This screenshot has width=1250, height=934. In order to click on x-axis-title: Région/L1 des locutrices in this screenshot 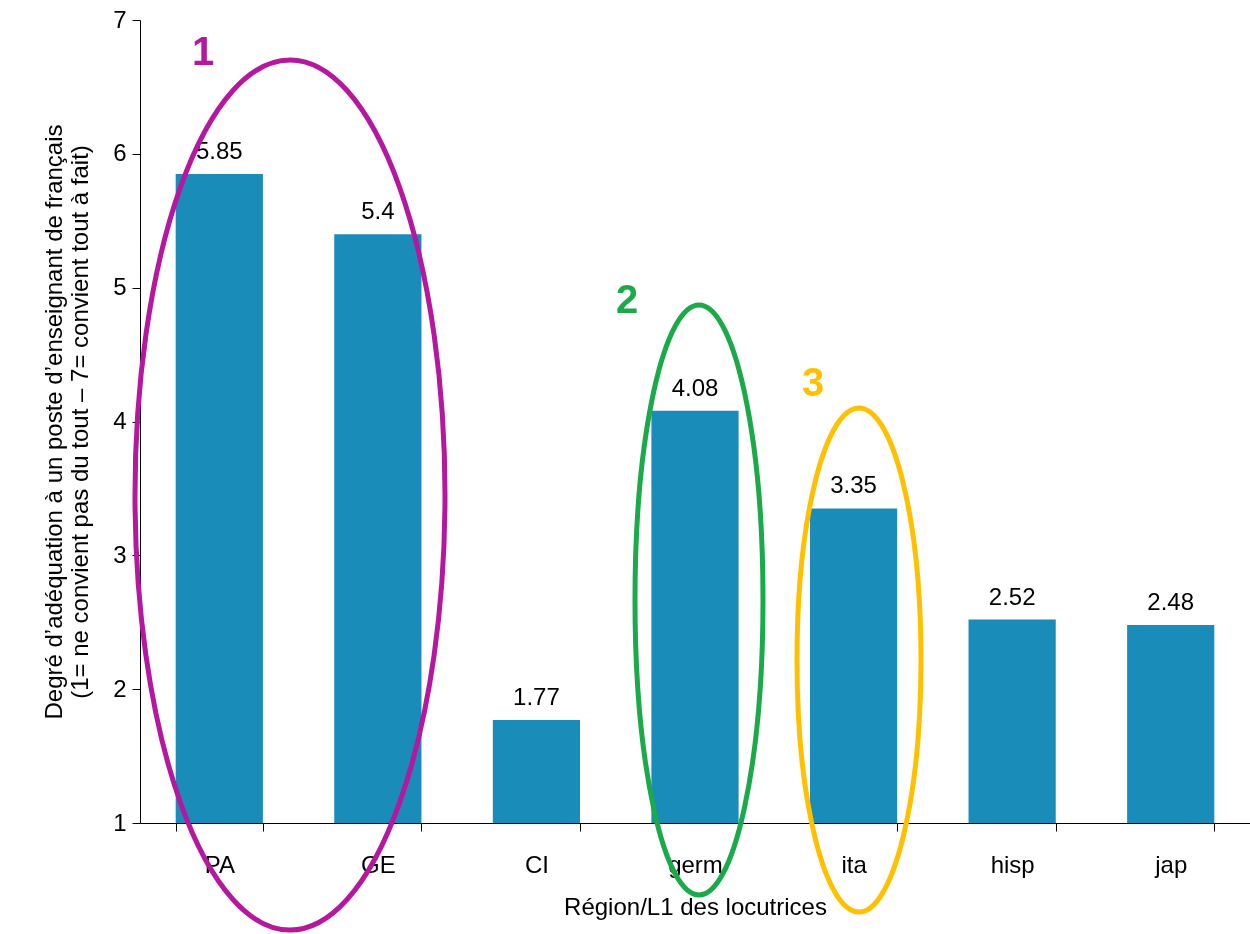, I will do `click(695, 906)`.